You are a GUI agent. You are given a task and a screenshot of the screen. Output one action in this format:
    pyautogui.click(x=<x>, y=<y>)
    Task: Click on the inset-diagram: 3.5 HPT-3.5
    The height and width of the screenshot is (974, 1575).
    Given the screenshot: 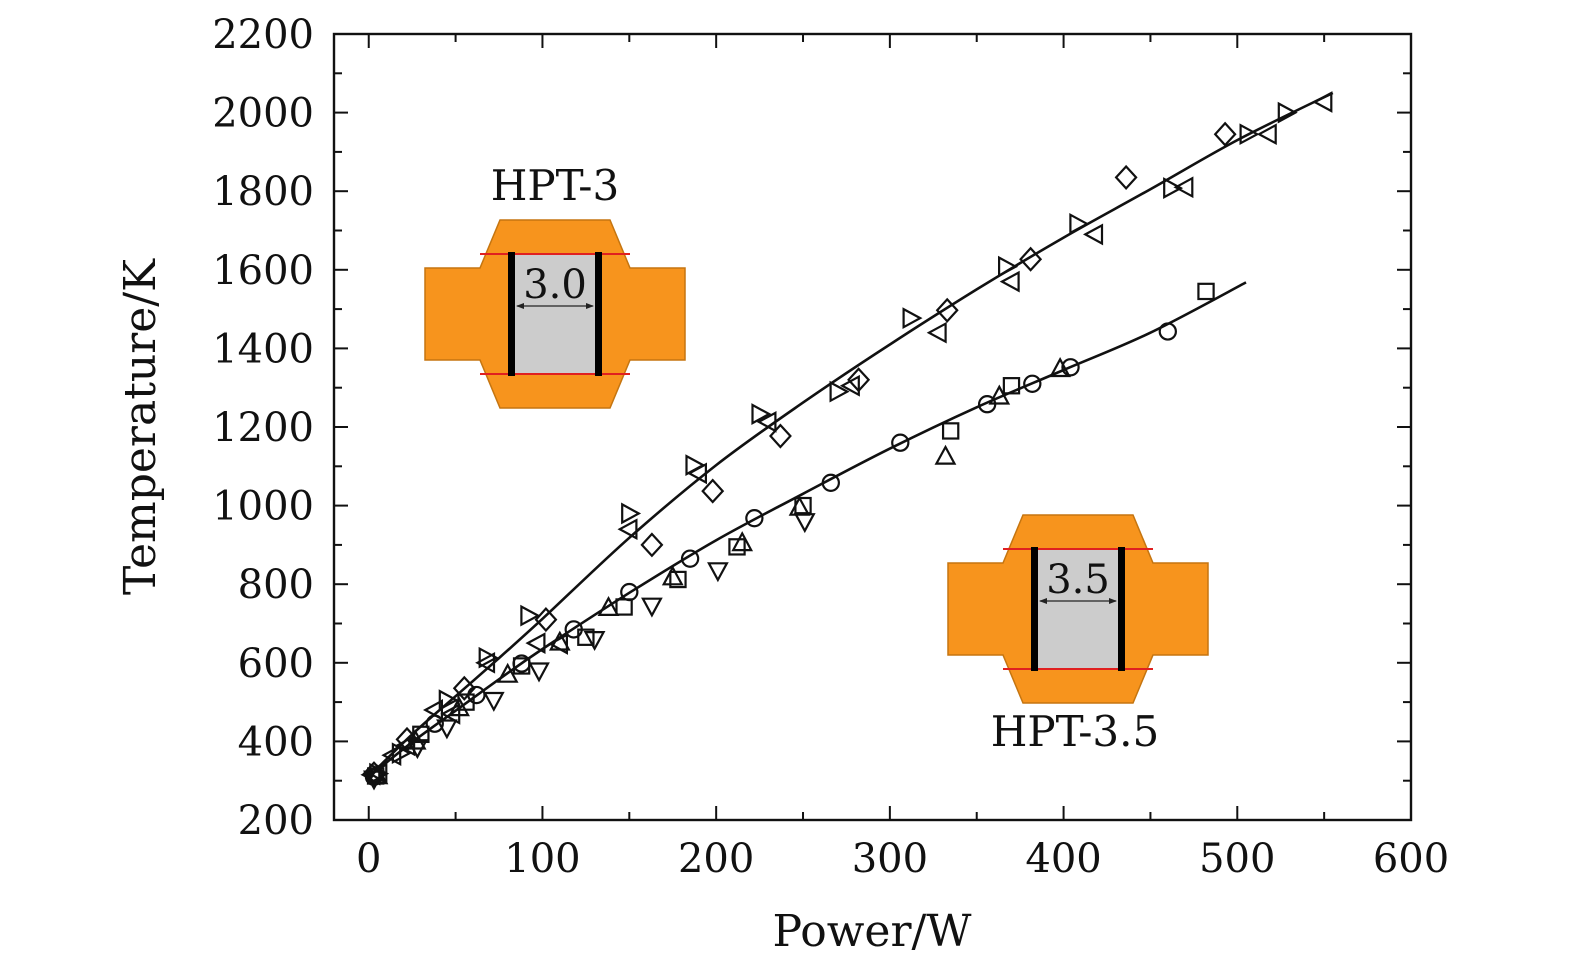 What is the action you would take?
    pyautogui.click(x=1078, y=635)
    